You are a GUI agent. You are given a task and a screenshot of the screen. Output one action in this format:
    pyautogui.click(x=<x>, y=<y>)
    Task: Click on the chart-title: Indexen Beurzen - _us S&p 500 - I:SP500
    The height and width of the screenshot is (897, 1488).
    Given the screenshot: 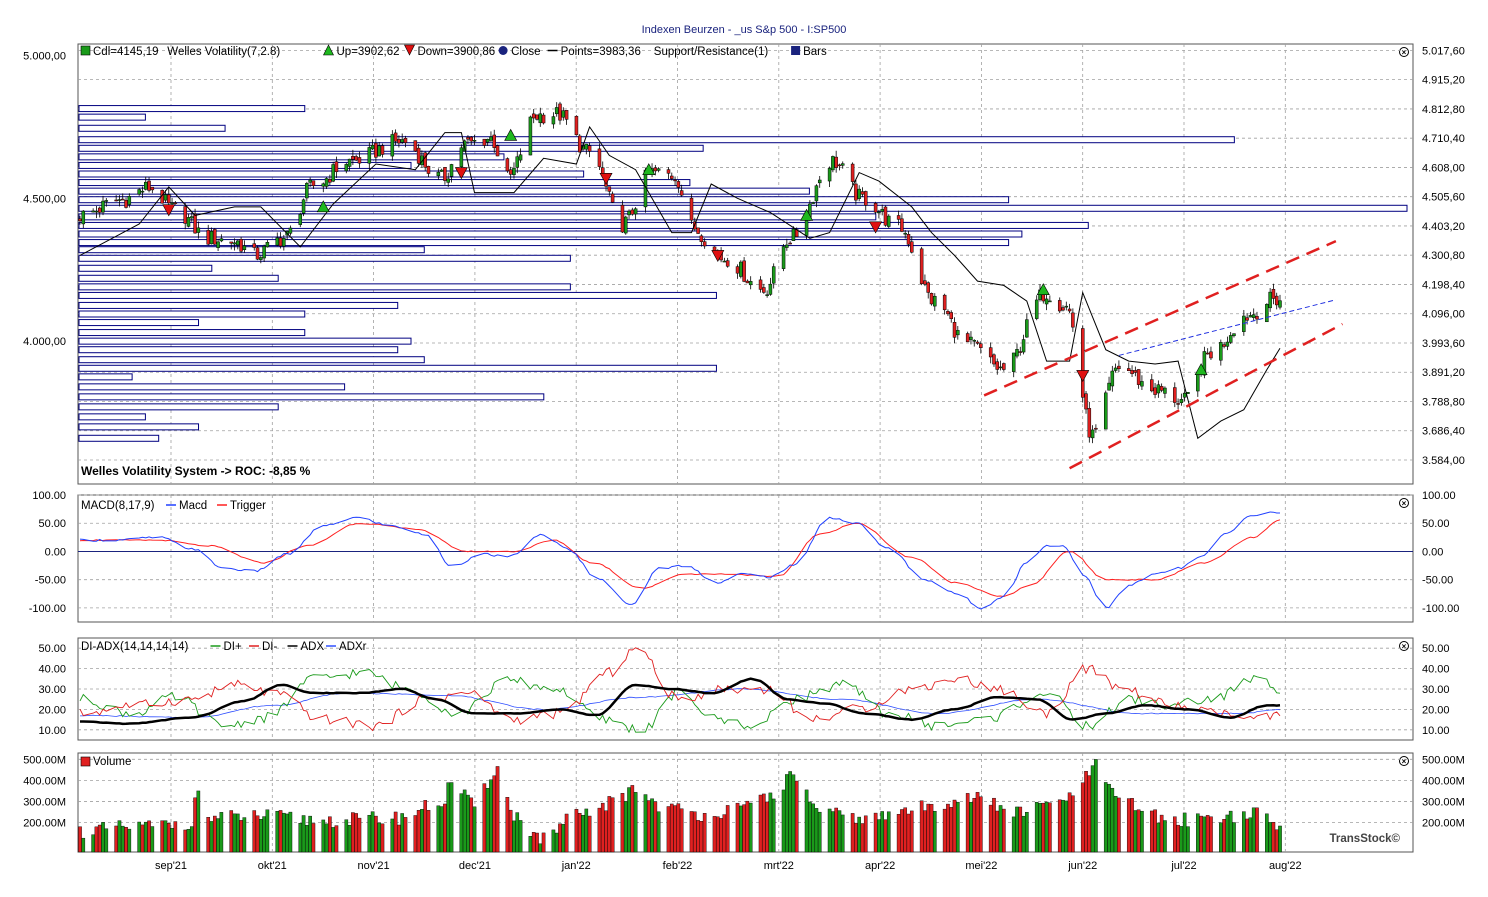 What is the action you would take?
    pyautogui.click(x=744, y=30)
    